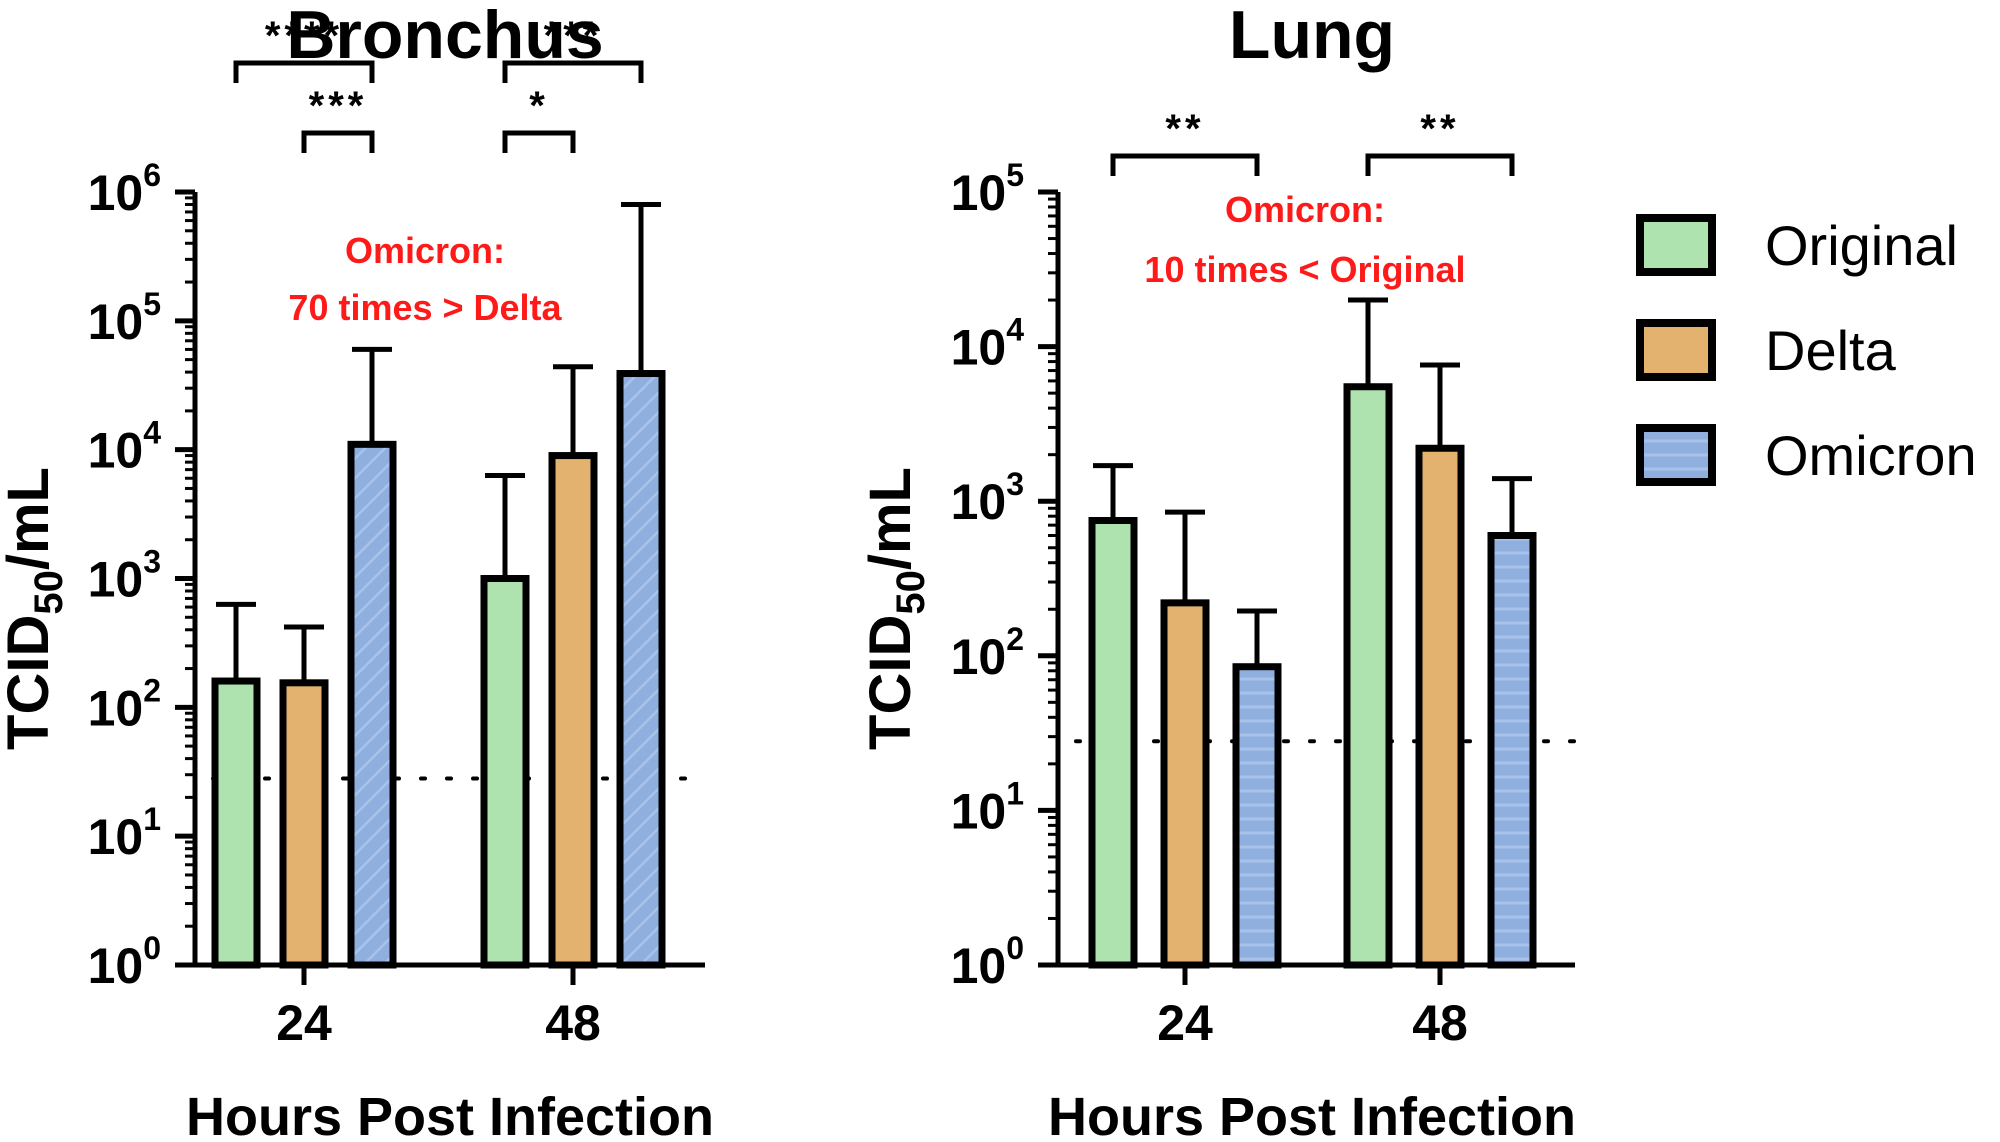 The width and height of the screenshot is (2000, 1142). What do you see at coordinates (1676, 245) in the screenshot?
I see `legend-swatch-original` at bounding box center [1676, 245].